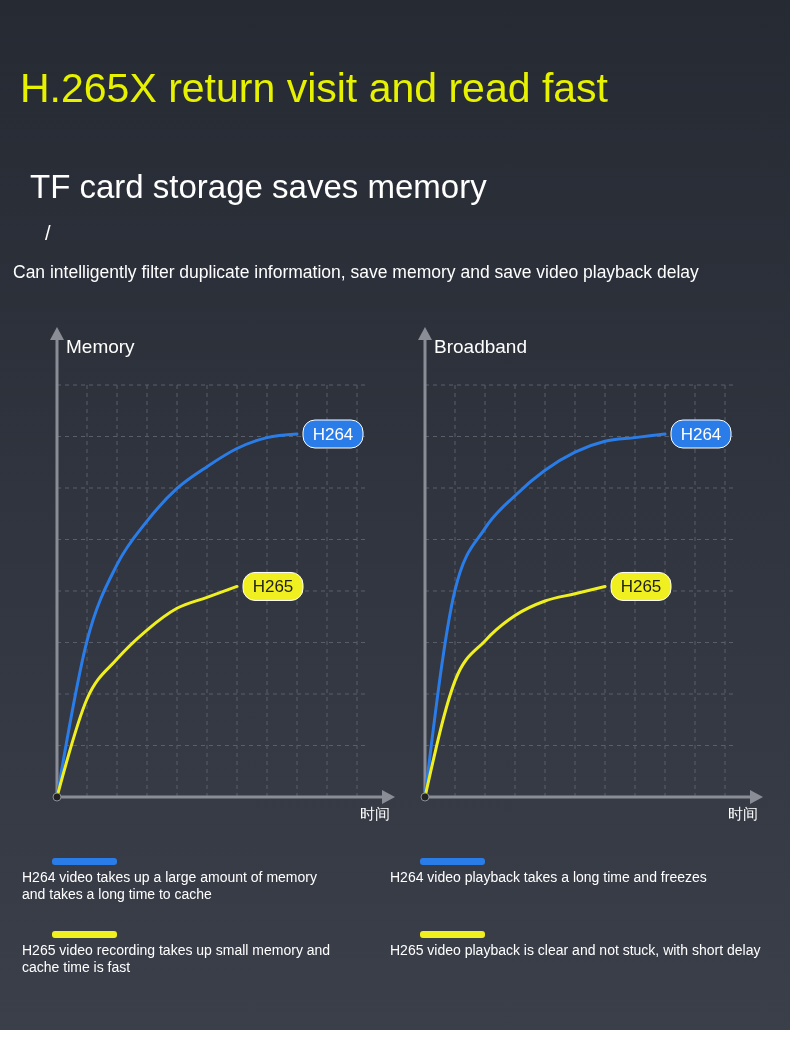 This screenshot has height=1041, width=790. Describe the element at coordinates (575, 950) in the screenshot. I see `text: H265 video playback is clear and not stuck, with short delay` at that location.